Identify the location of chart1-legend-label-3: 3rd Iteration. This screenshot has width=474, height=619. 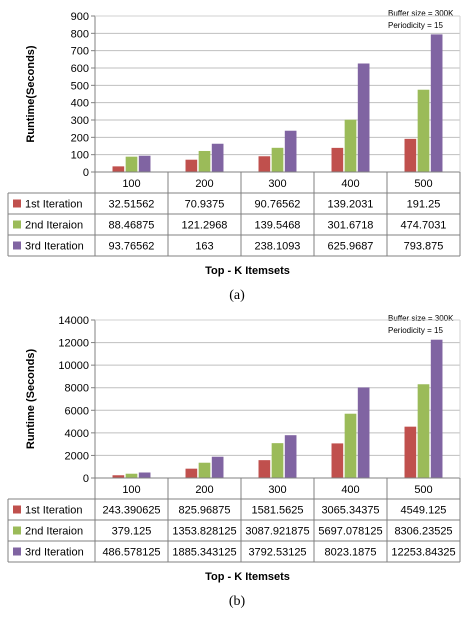
(54, 247).